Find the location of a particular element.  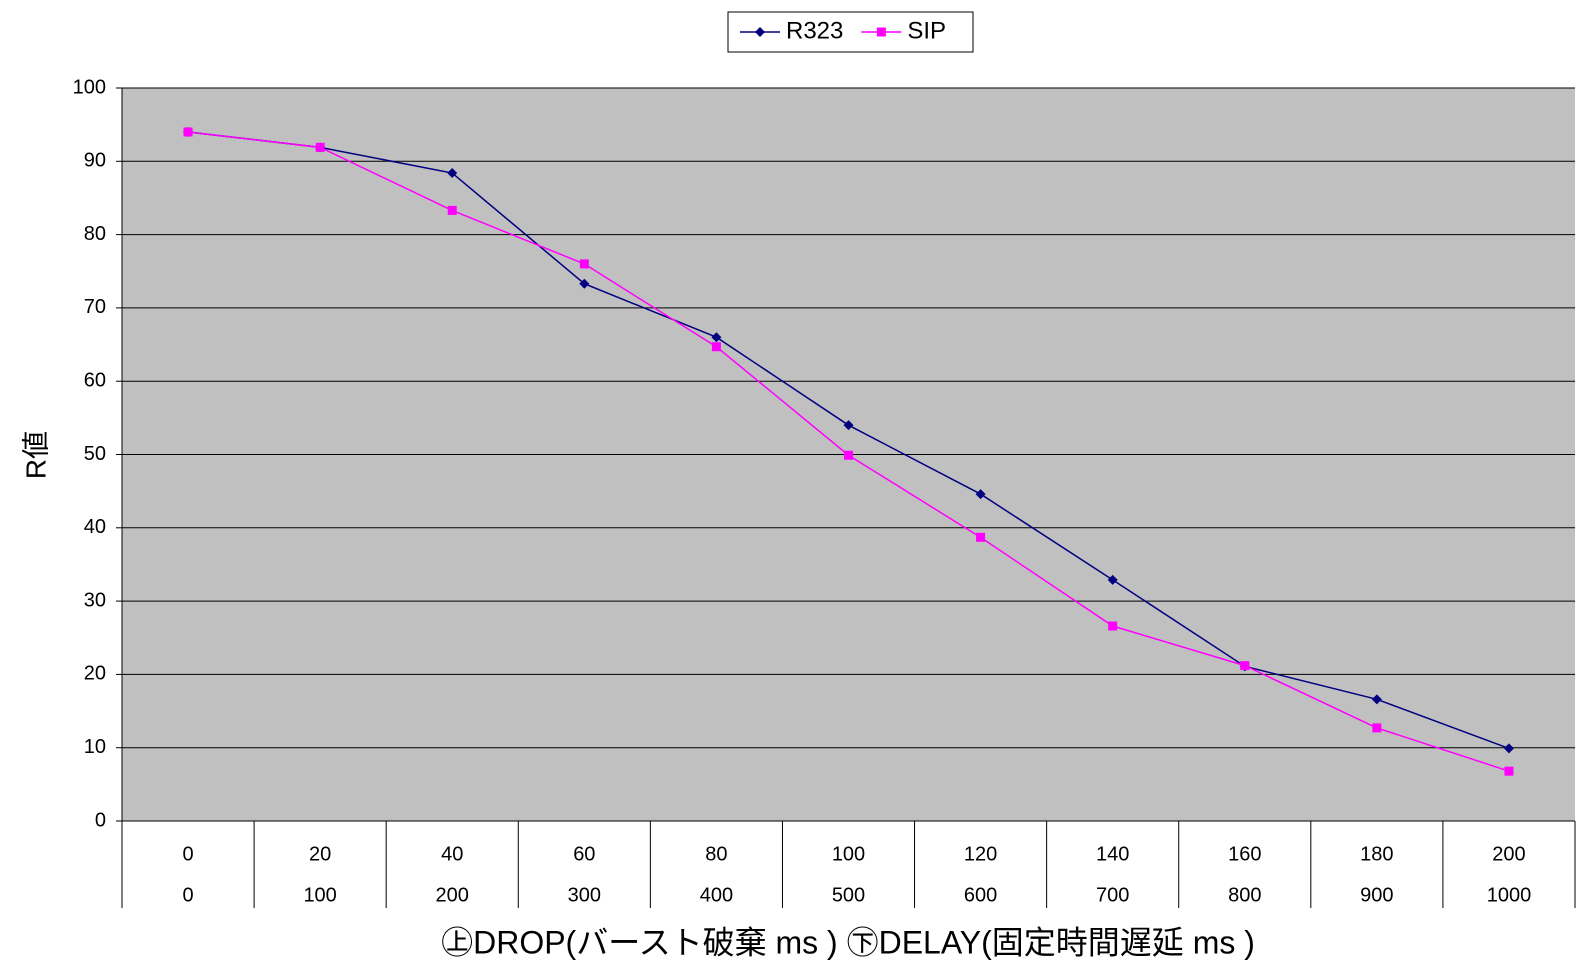

x-tick-label: 60 is located at coordinates (584, 854).